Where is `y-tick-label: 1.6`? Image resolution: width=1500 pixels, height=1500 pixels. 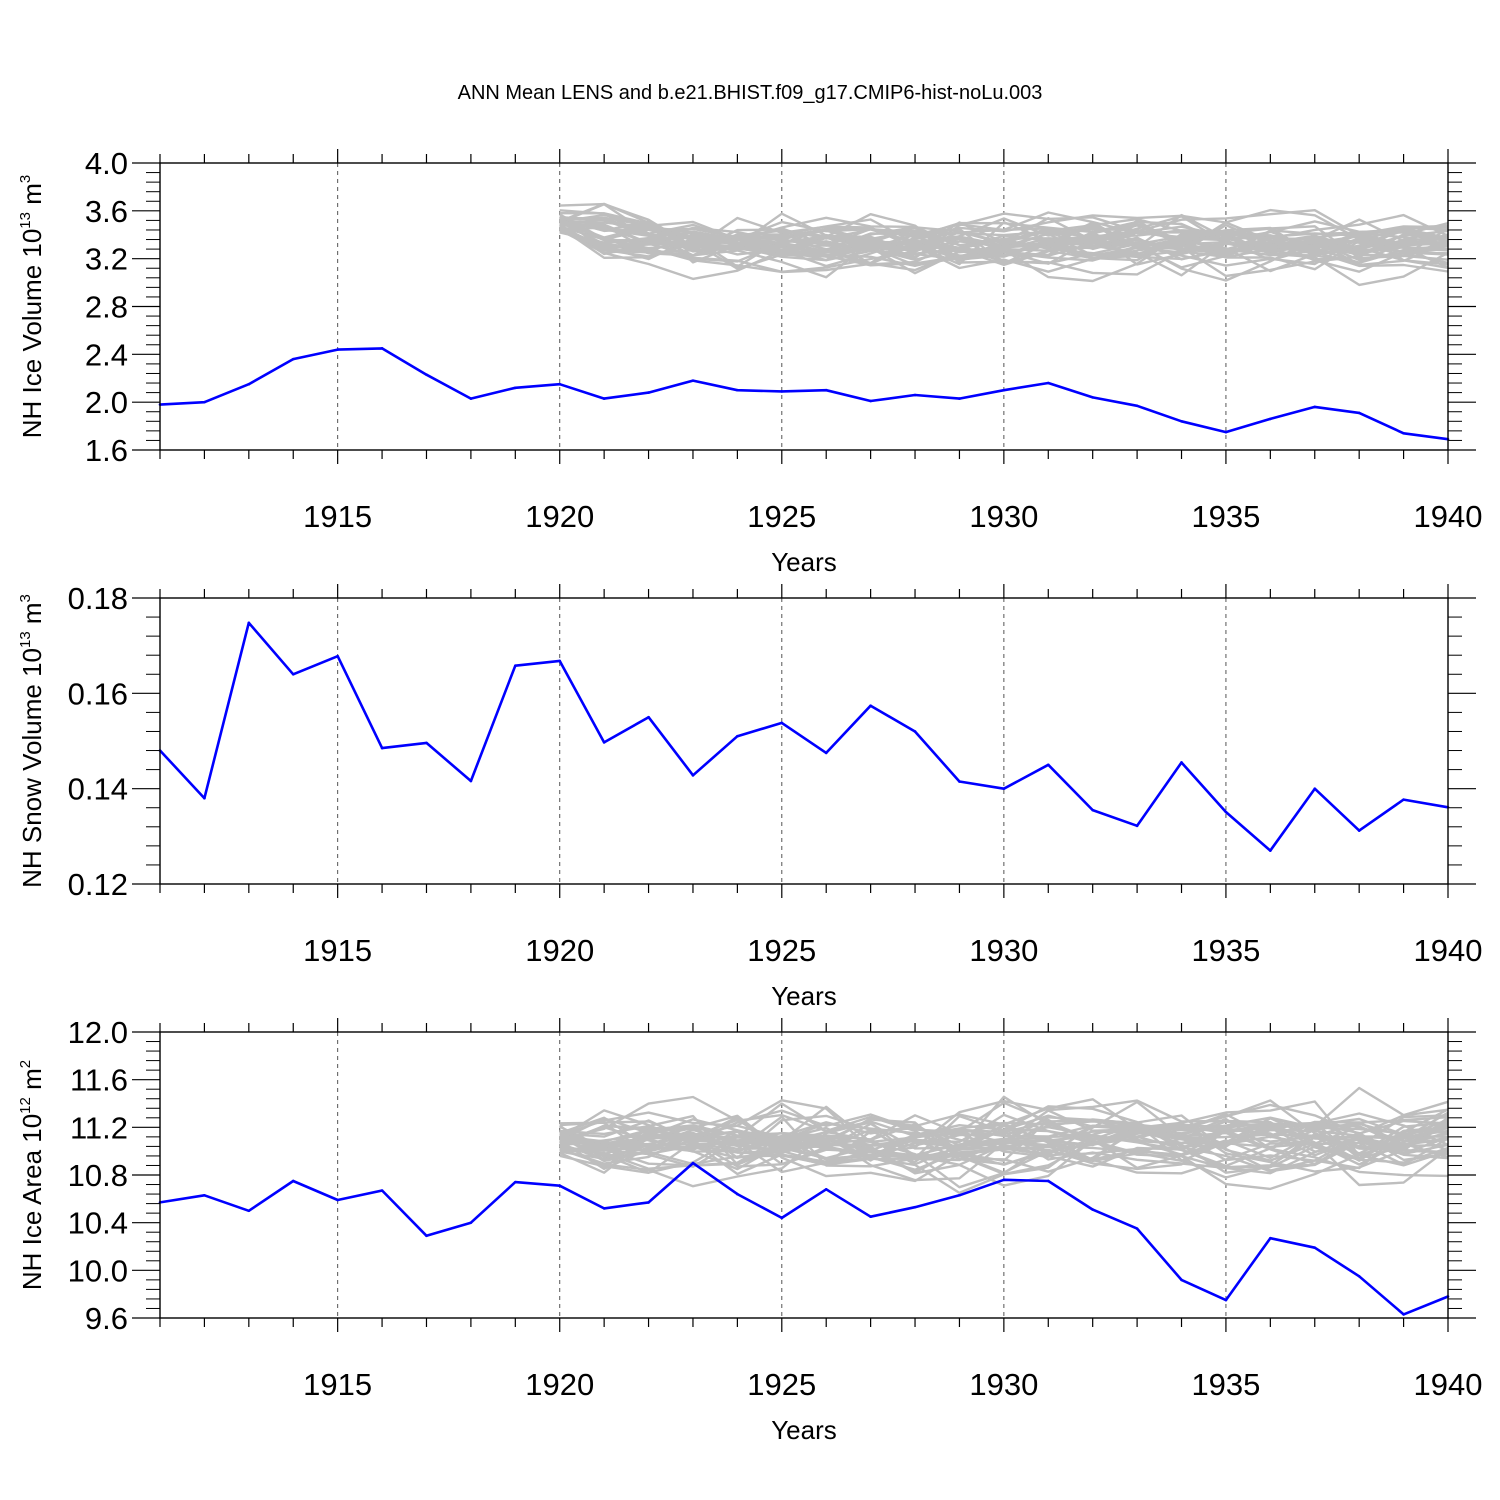 y-tick-label: 1.6 is located at coordinates (106, 450).